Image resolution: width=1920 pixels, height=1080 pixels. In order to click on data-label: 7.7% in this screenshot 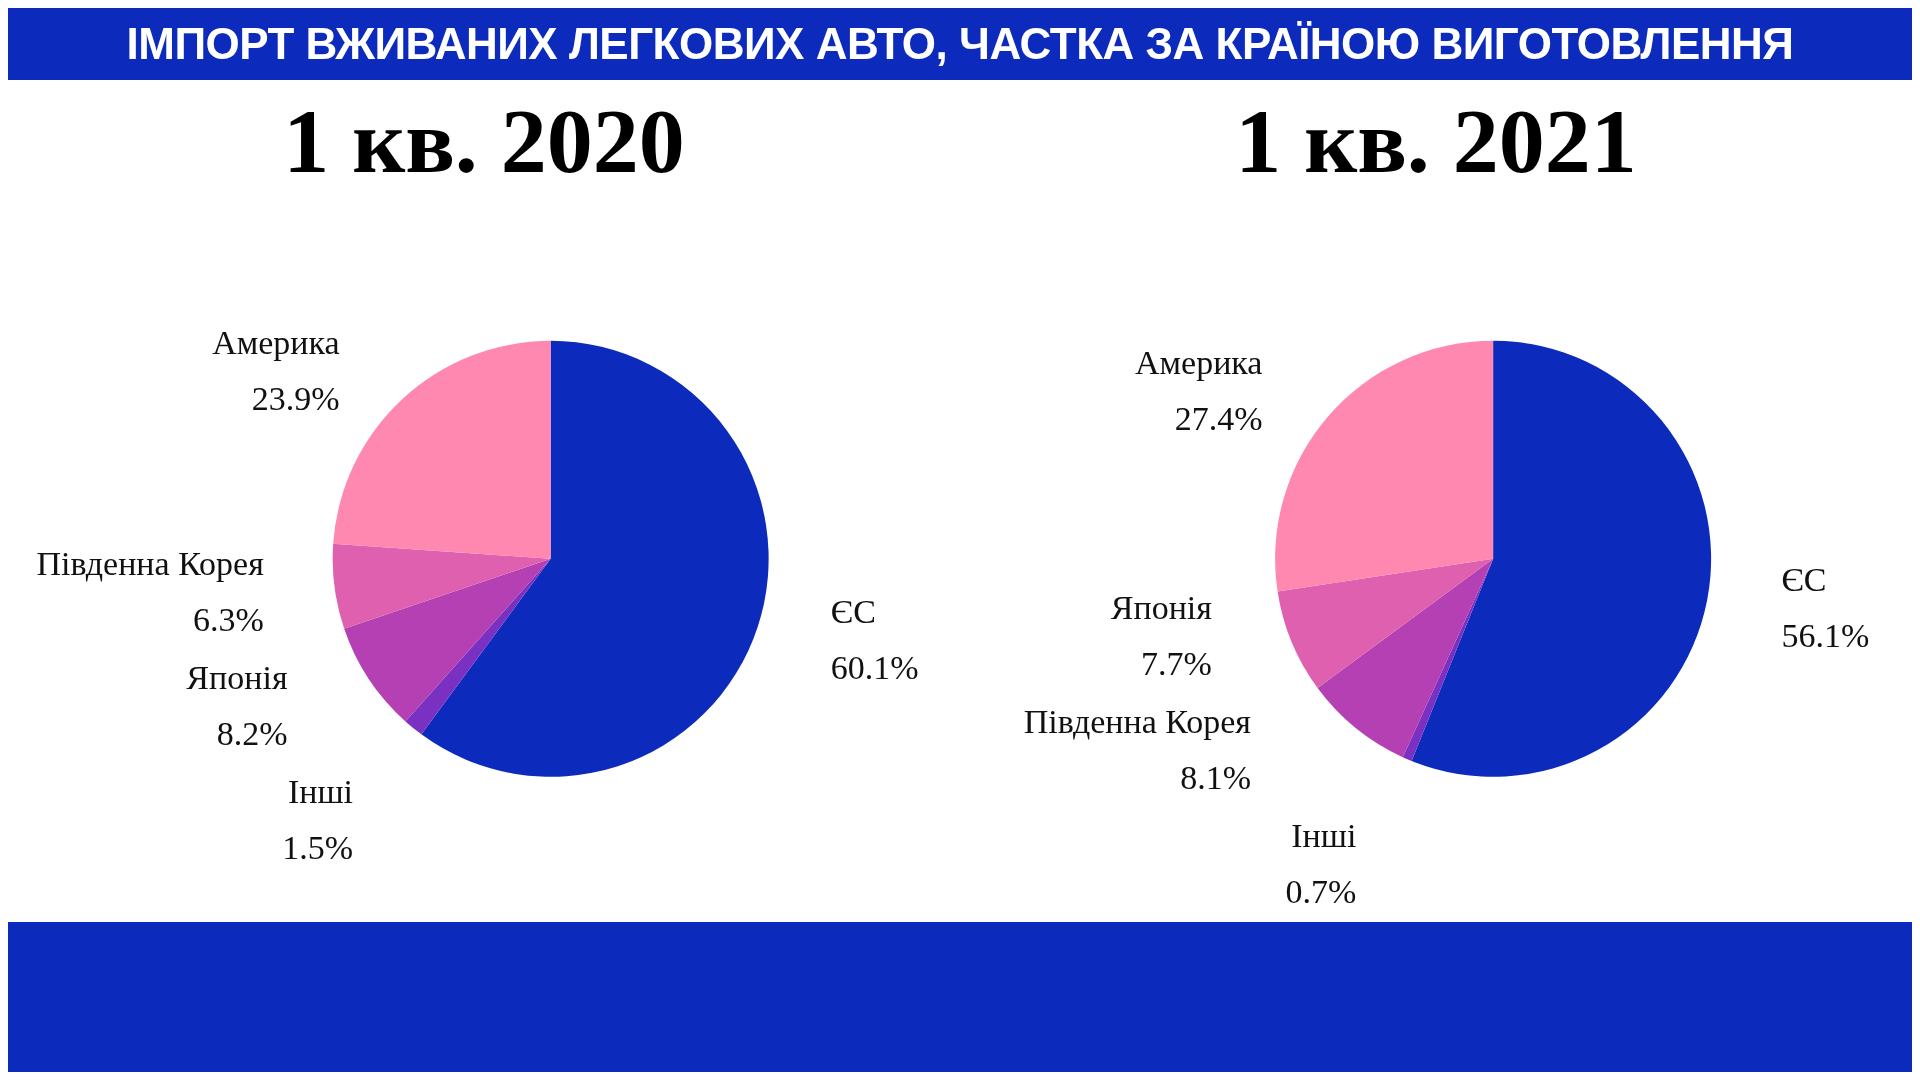, I will do `click(1176, 663)`.